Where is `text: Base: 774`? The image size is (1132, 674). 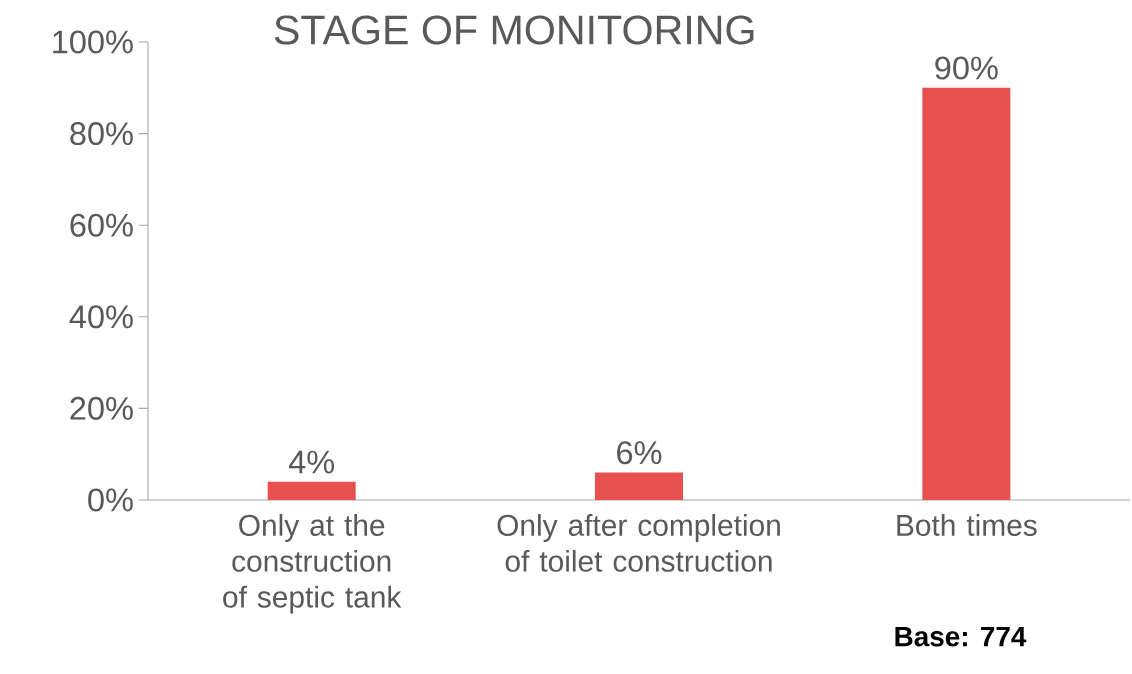 text: Base: 774 is located at coordinates (961, 636).